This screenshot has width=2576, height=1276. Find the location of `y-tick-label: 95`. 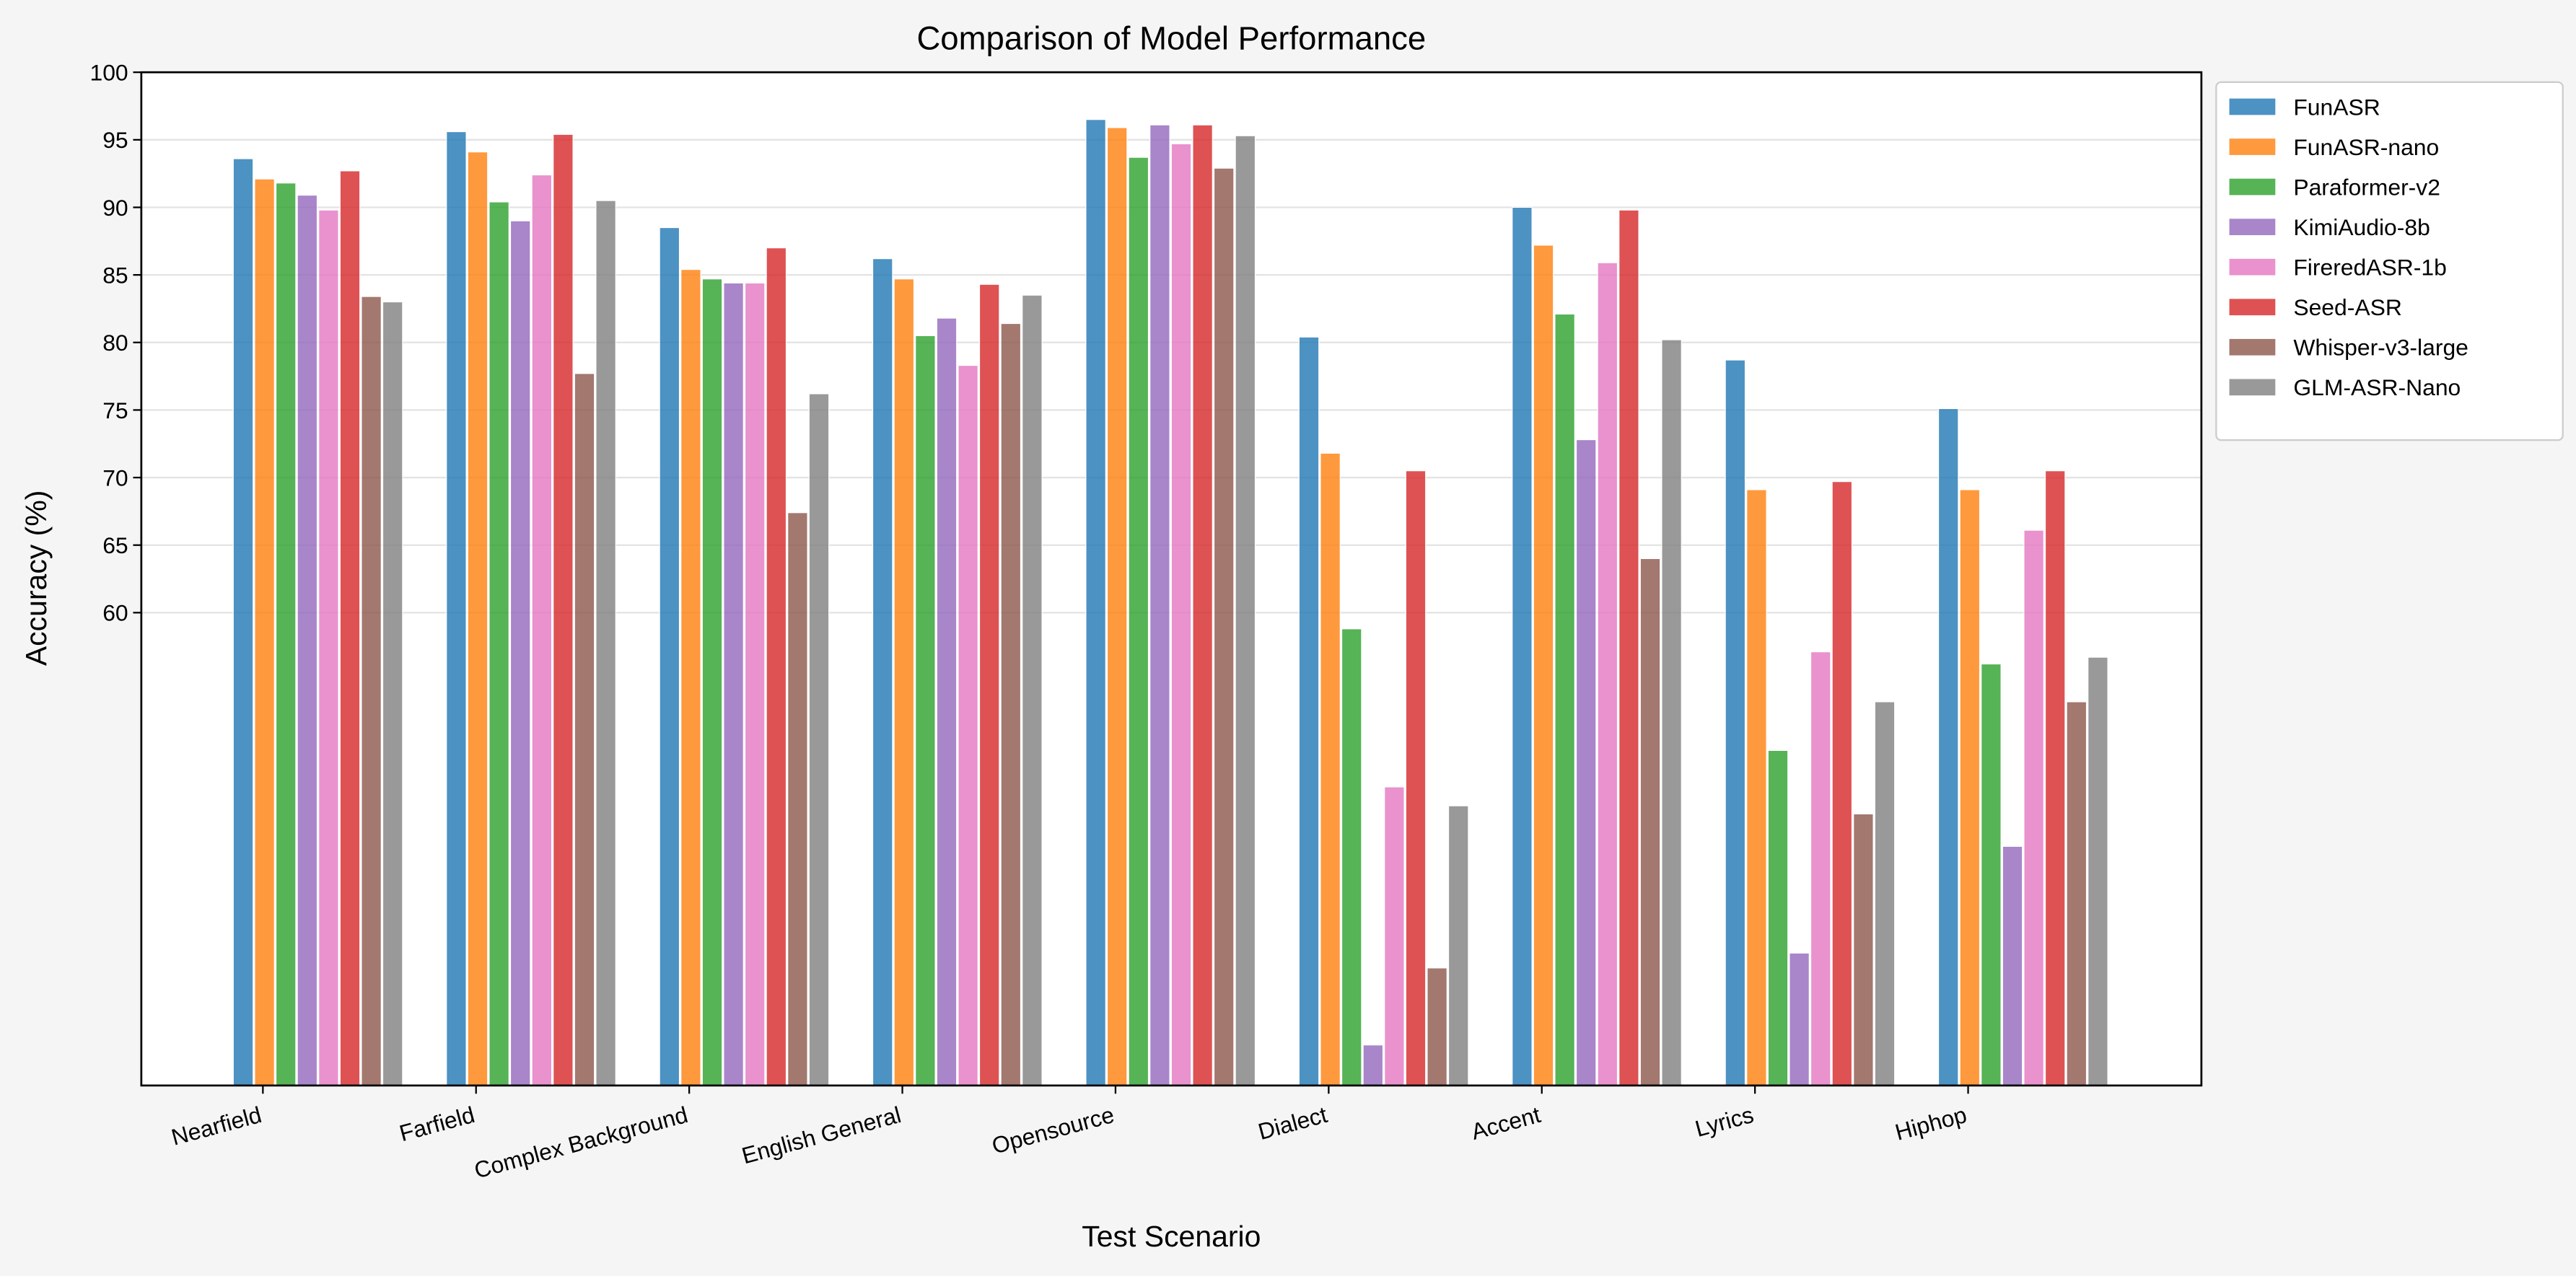

y-tick-label: 95 is located at coordinates (115, 140).